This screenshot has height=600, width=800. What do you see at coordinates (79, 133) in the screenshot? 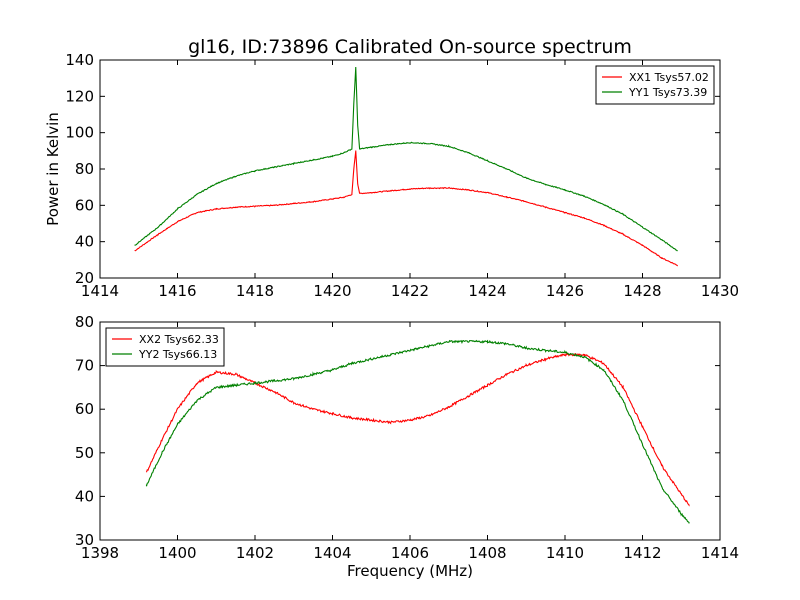
I see `y-tick-label: 100` at bounding box center [79, 133].